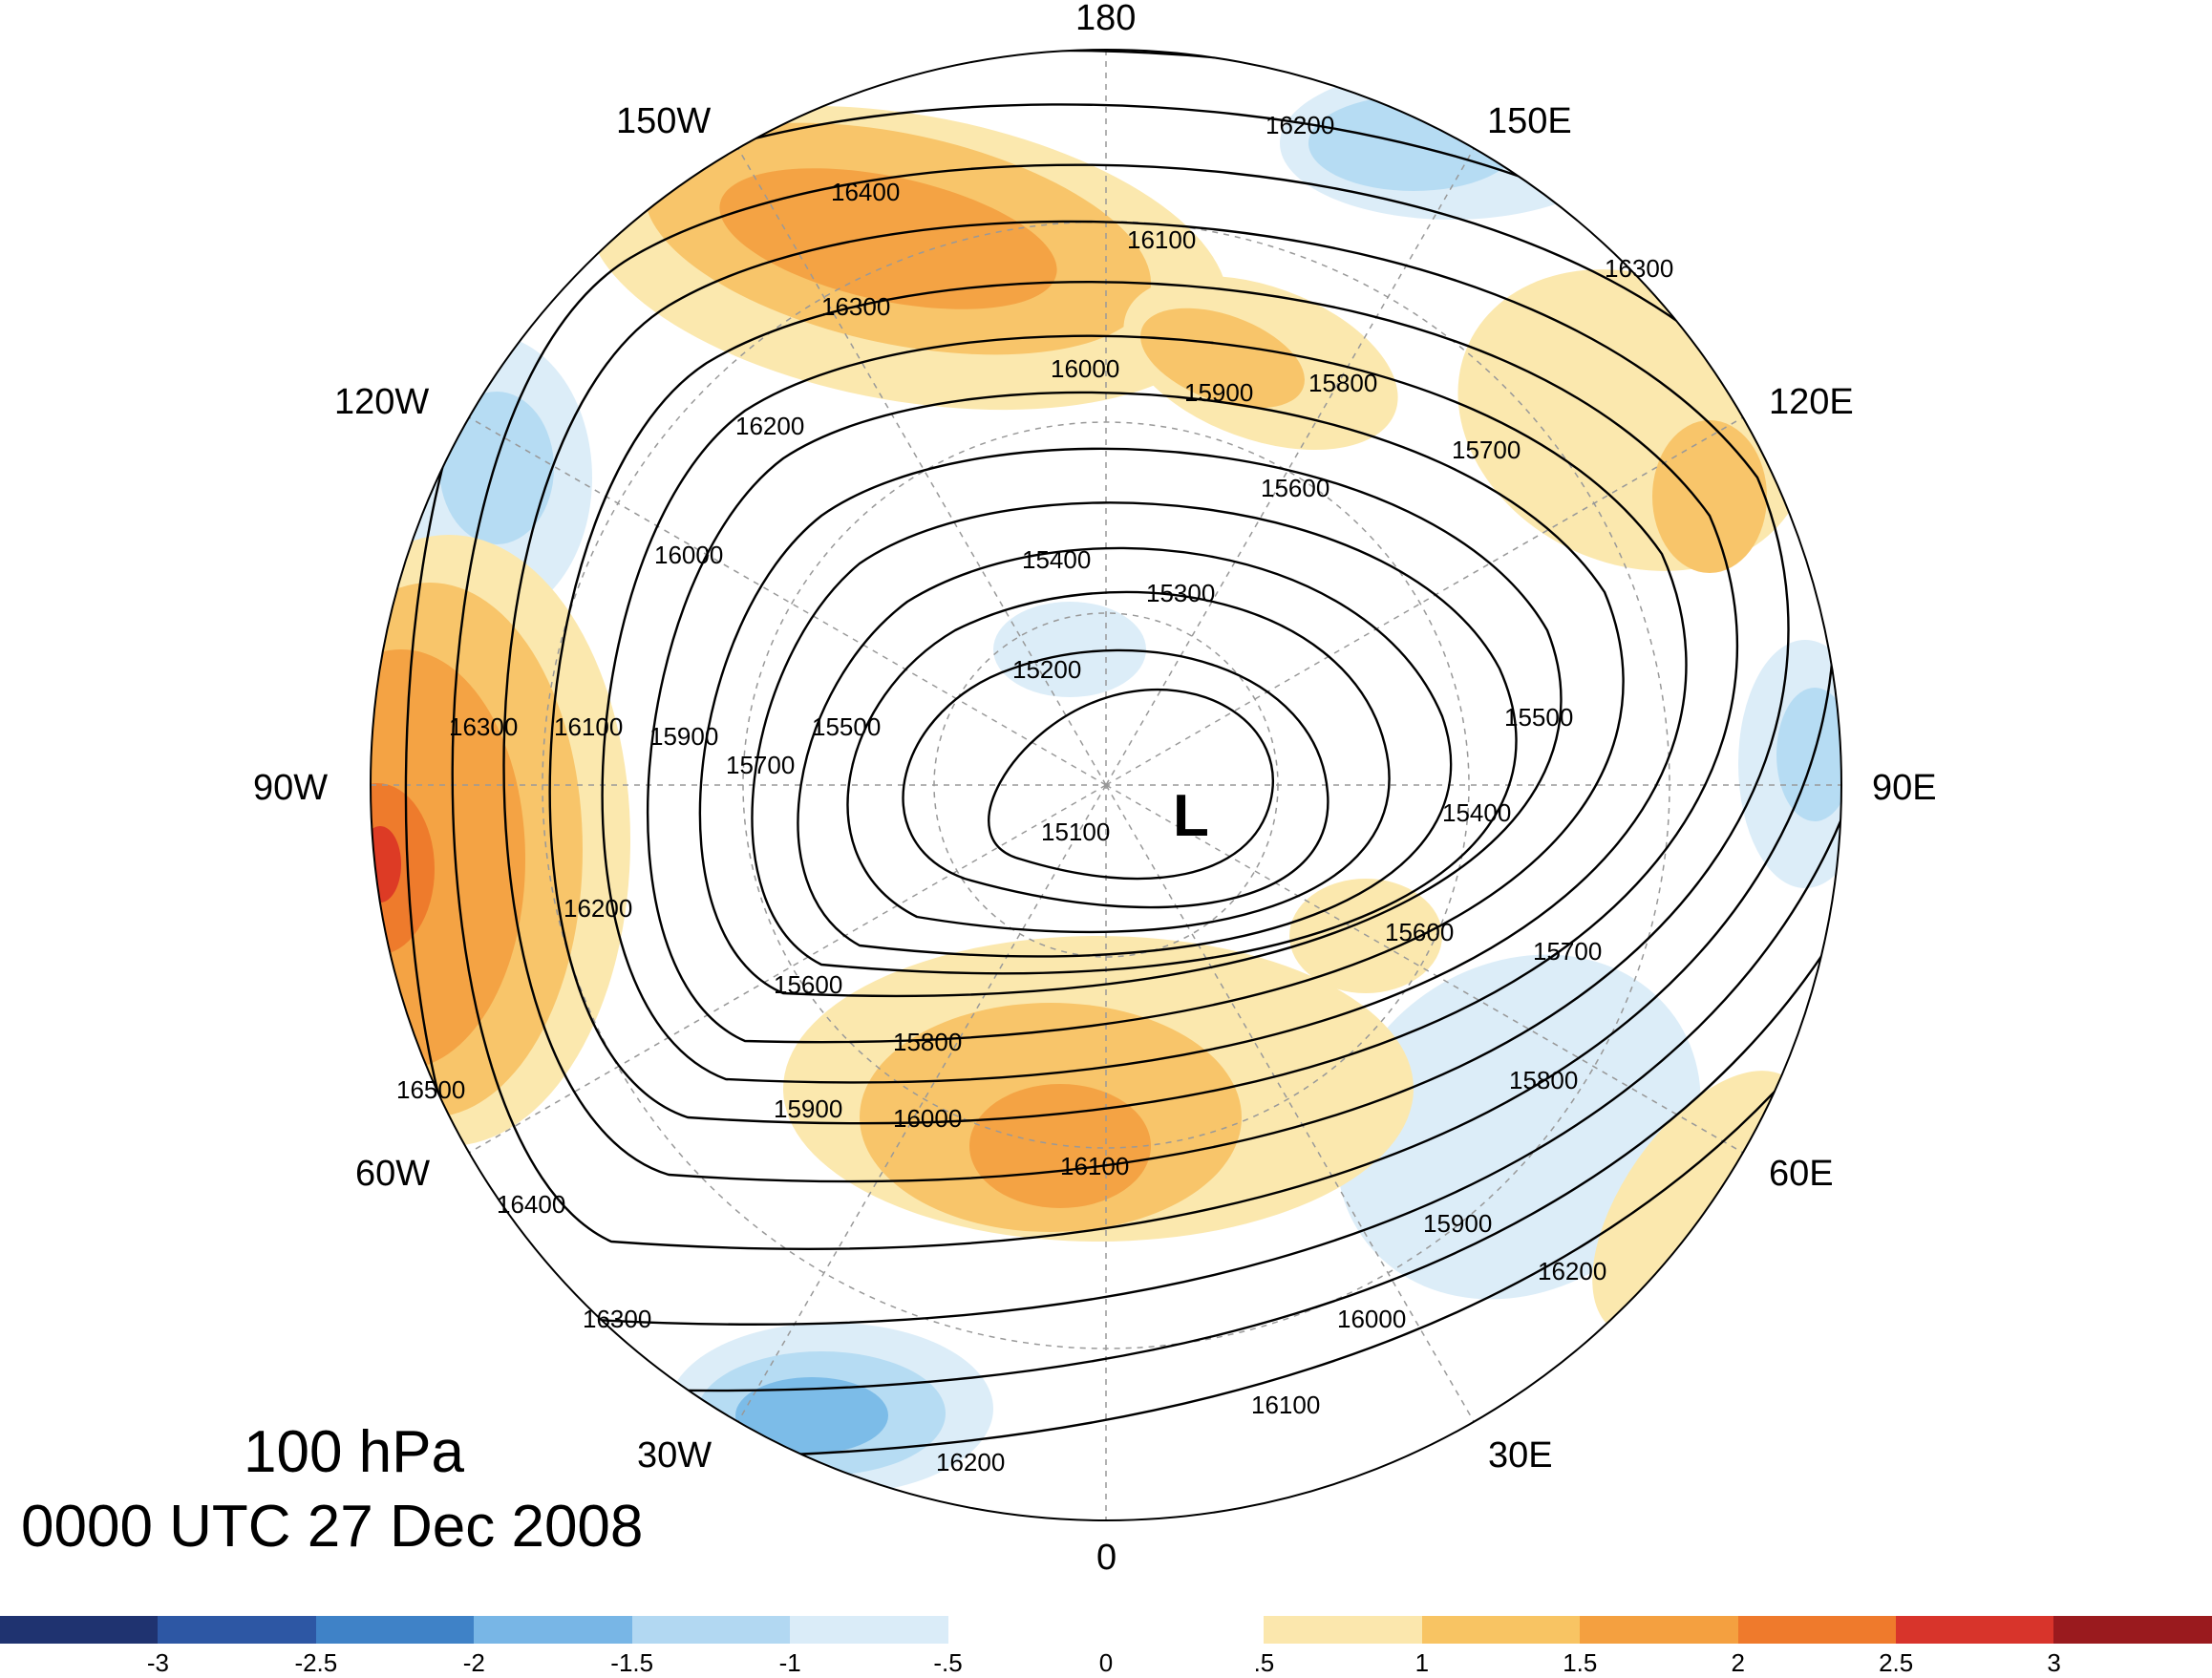 Image resolution: width=2212 pixels, height=1678 pixels. What do you see at coordinates (1801, 1174) in the screenshot?
I see `lon-label-60e: 60E` at bounding box center [1801, 1174].